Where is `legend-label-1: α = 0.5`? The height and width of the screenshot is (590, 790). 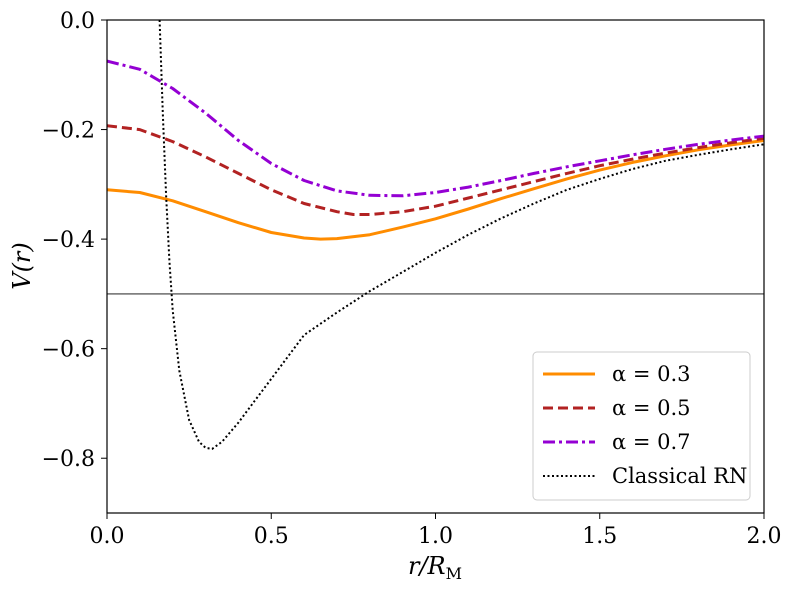
legend-label-1: α = 0.5 is located at coordinates (651, 408).